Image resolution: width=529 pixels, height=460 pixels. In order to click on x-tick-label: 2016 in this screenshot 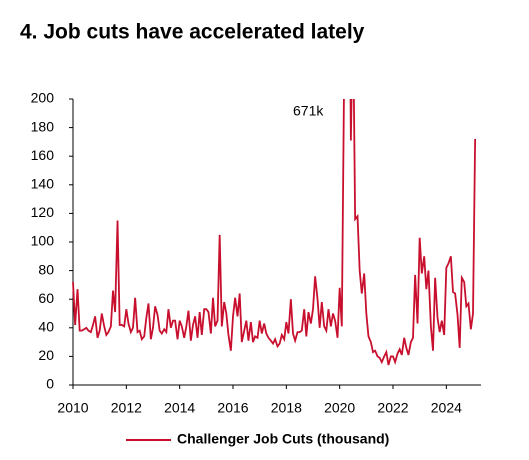, I will do `click(232, 408)`.